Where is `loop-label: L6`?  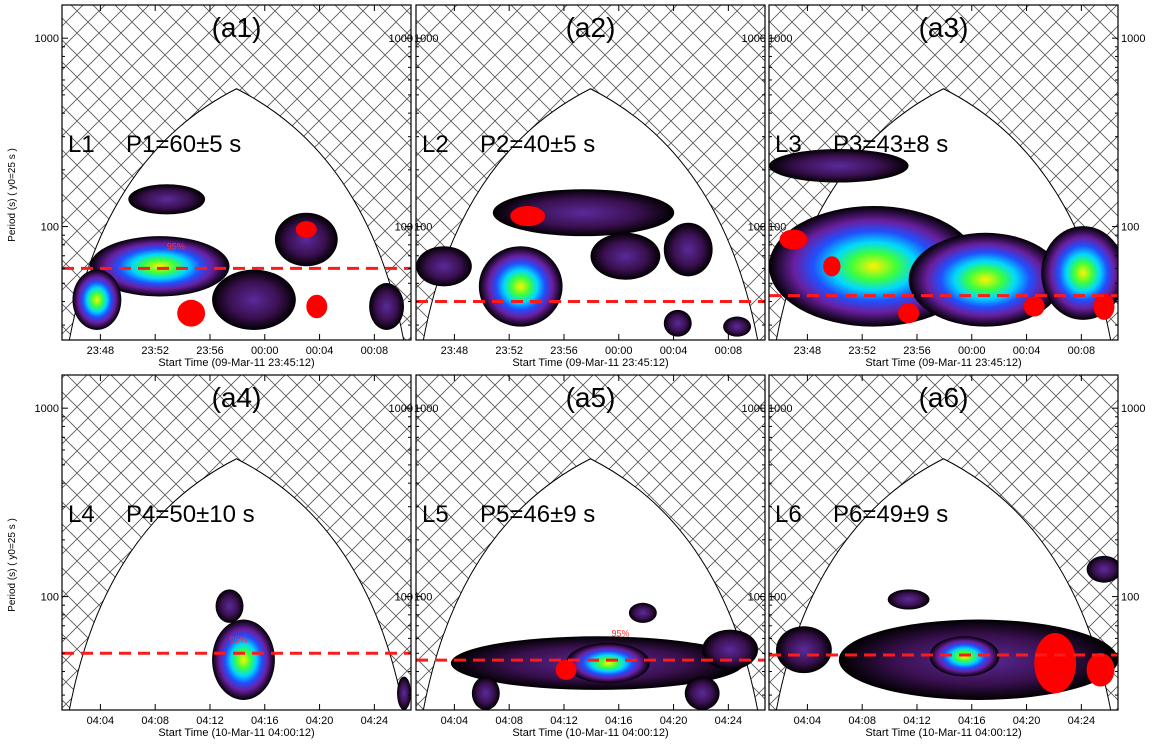
loop-label: L6 is located at coordinates (788, 514).